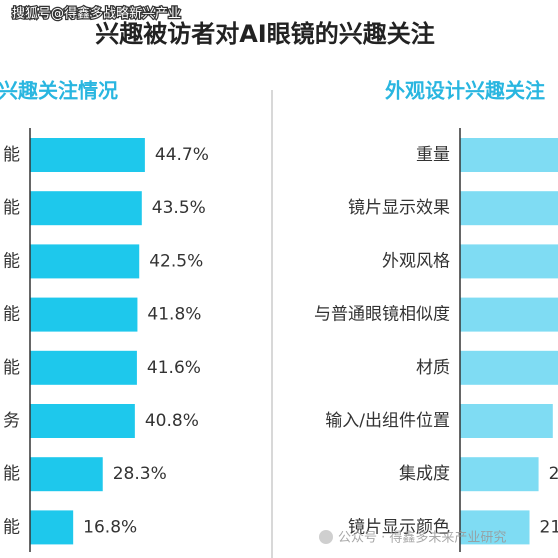  Describe the element at coordinates (326, 537) in the screenshot. I see `watermark-icon` at that location.